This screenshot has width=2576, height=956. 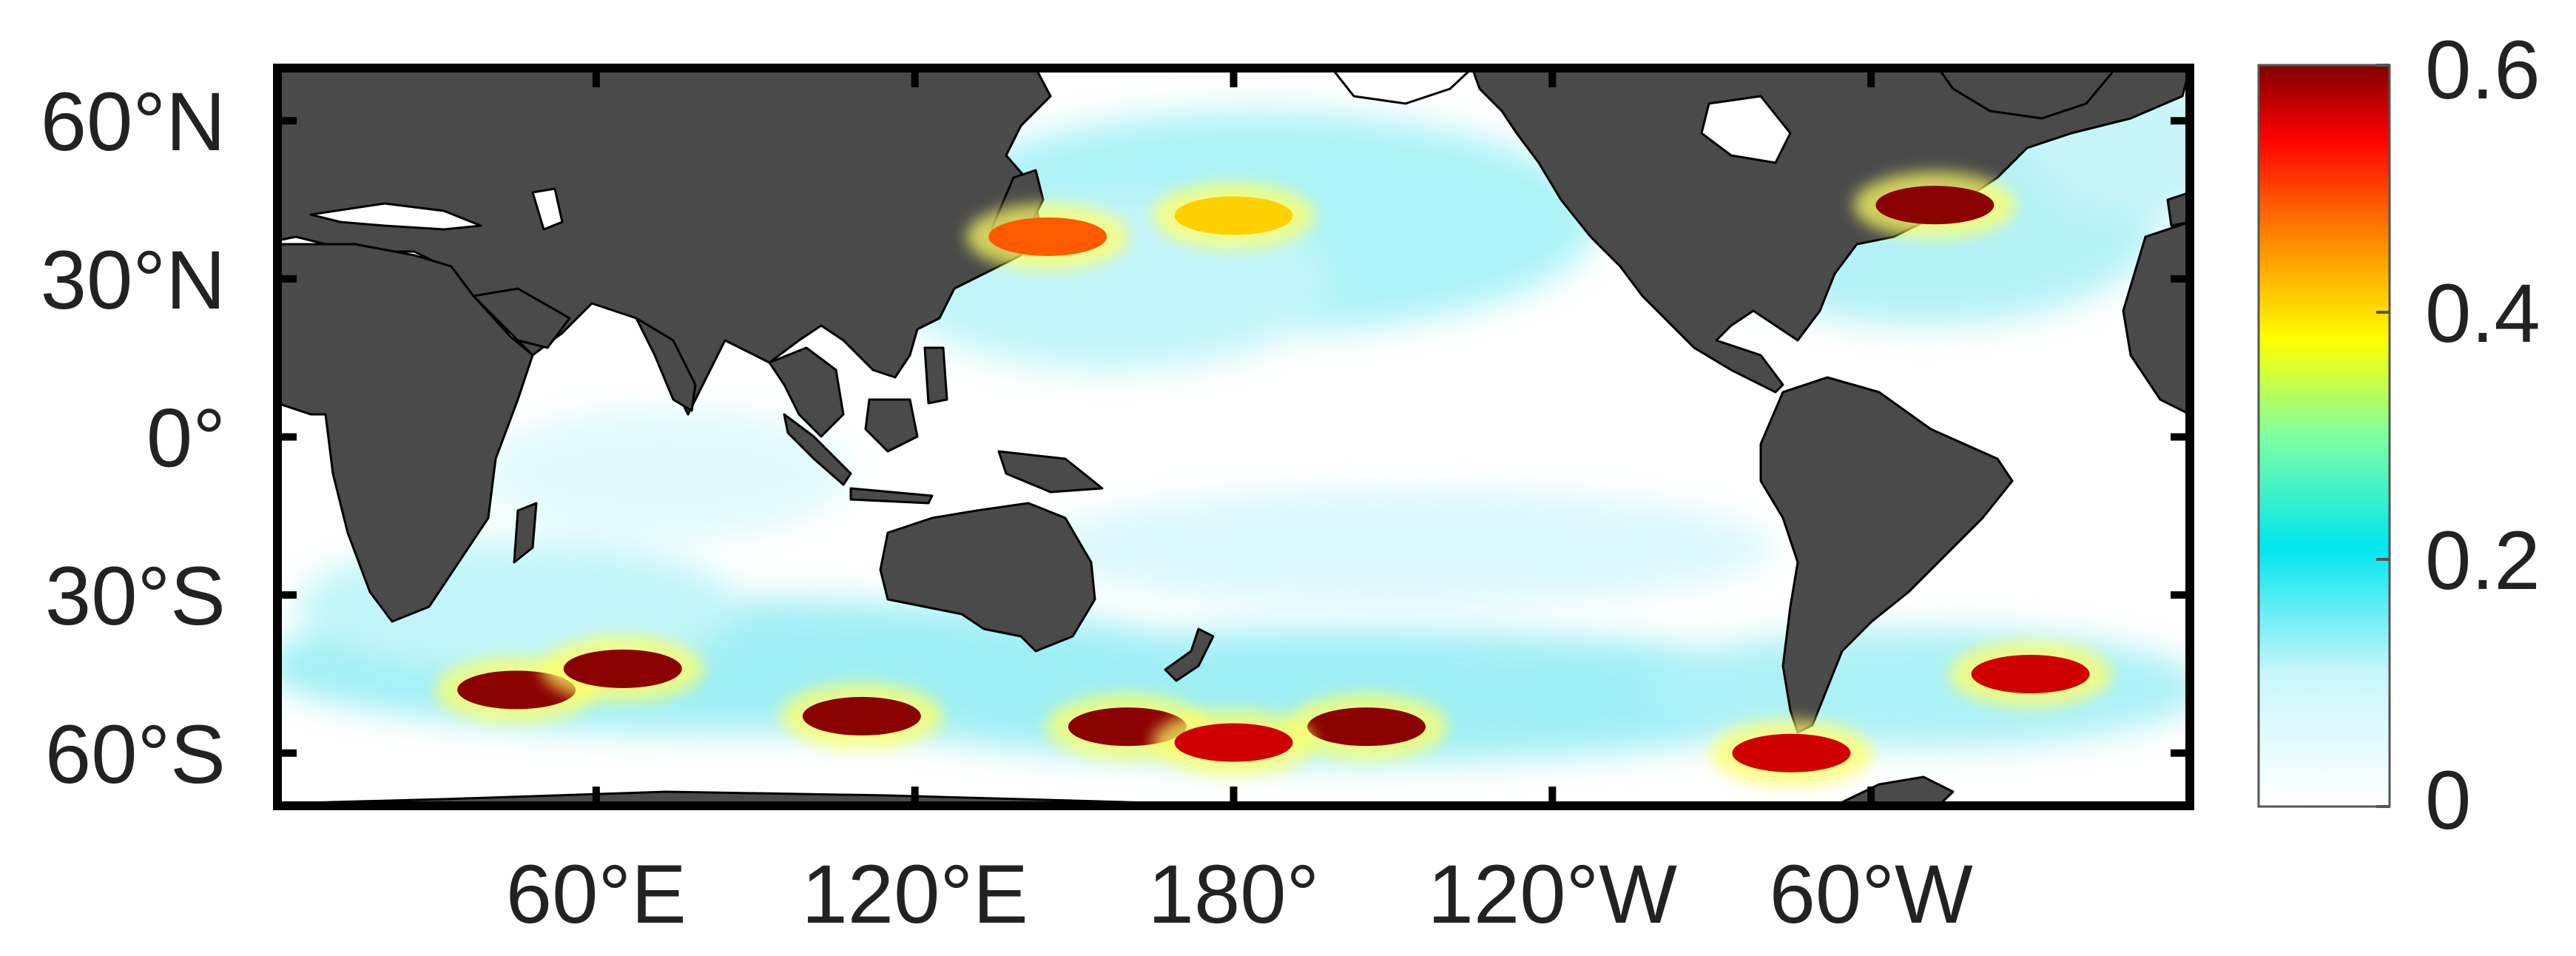 What do you see at coordinates (2027, 94) in the screenshot?
I see `land-greenland` at bounding box center [2027, 94].